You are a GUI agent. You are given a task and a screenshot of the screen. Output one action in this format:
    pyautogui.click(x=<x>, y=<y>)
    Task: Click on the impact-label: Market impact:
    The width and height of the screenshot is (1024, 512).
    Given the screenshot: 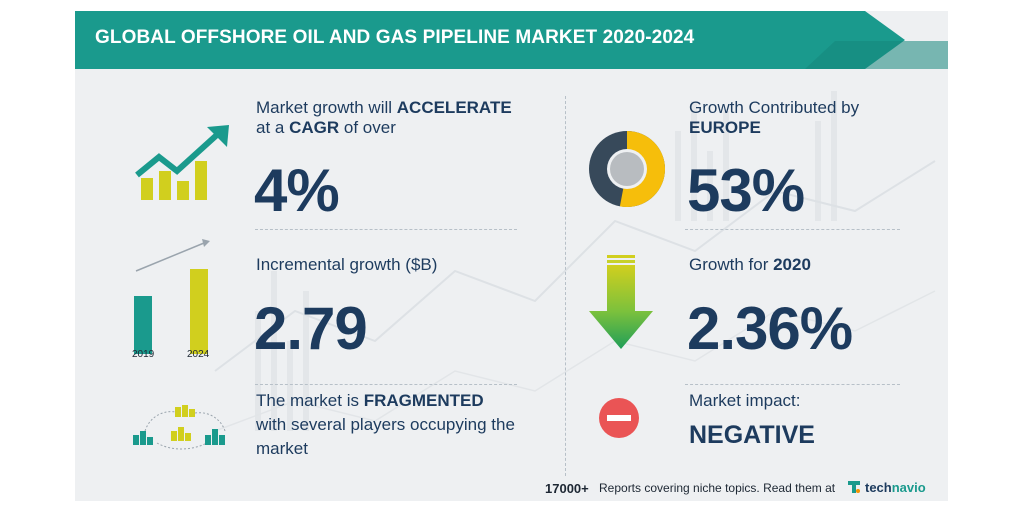 What is the action you would take?
    pyautogui.click(x=745, y=400)
    